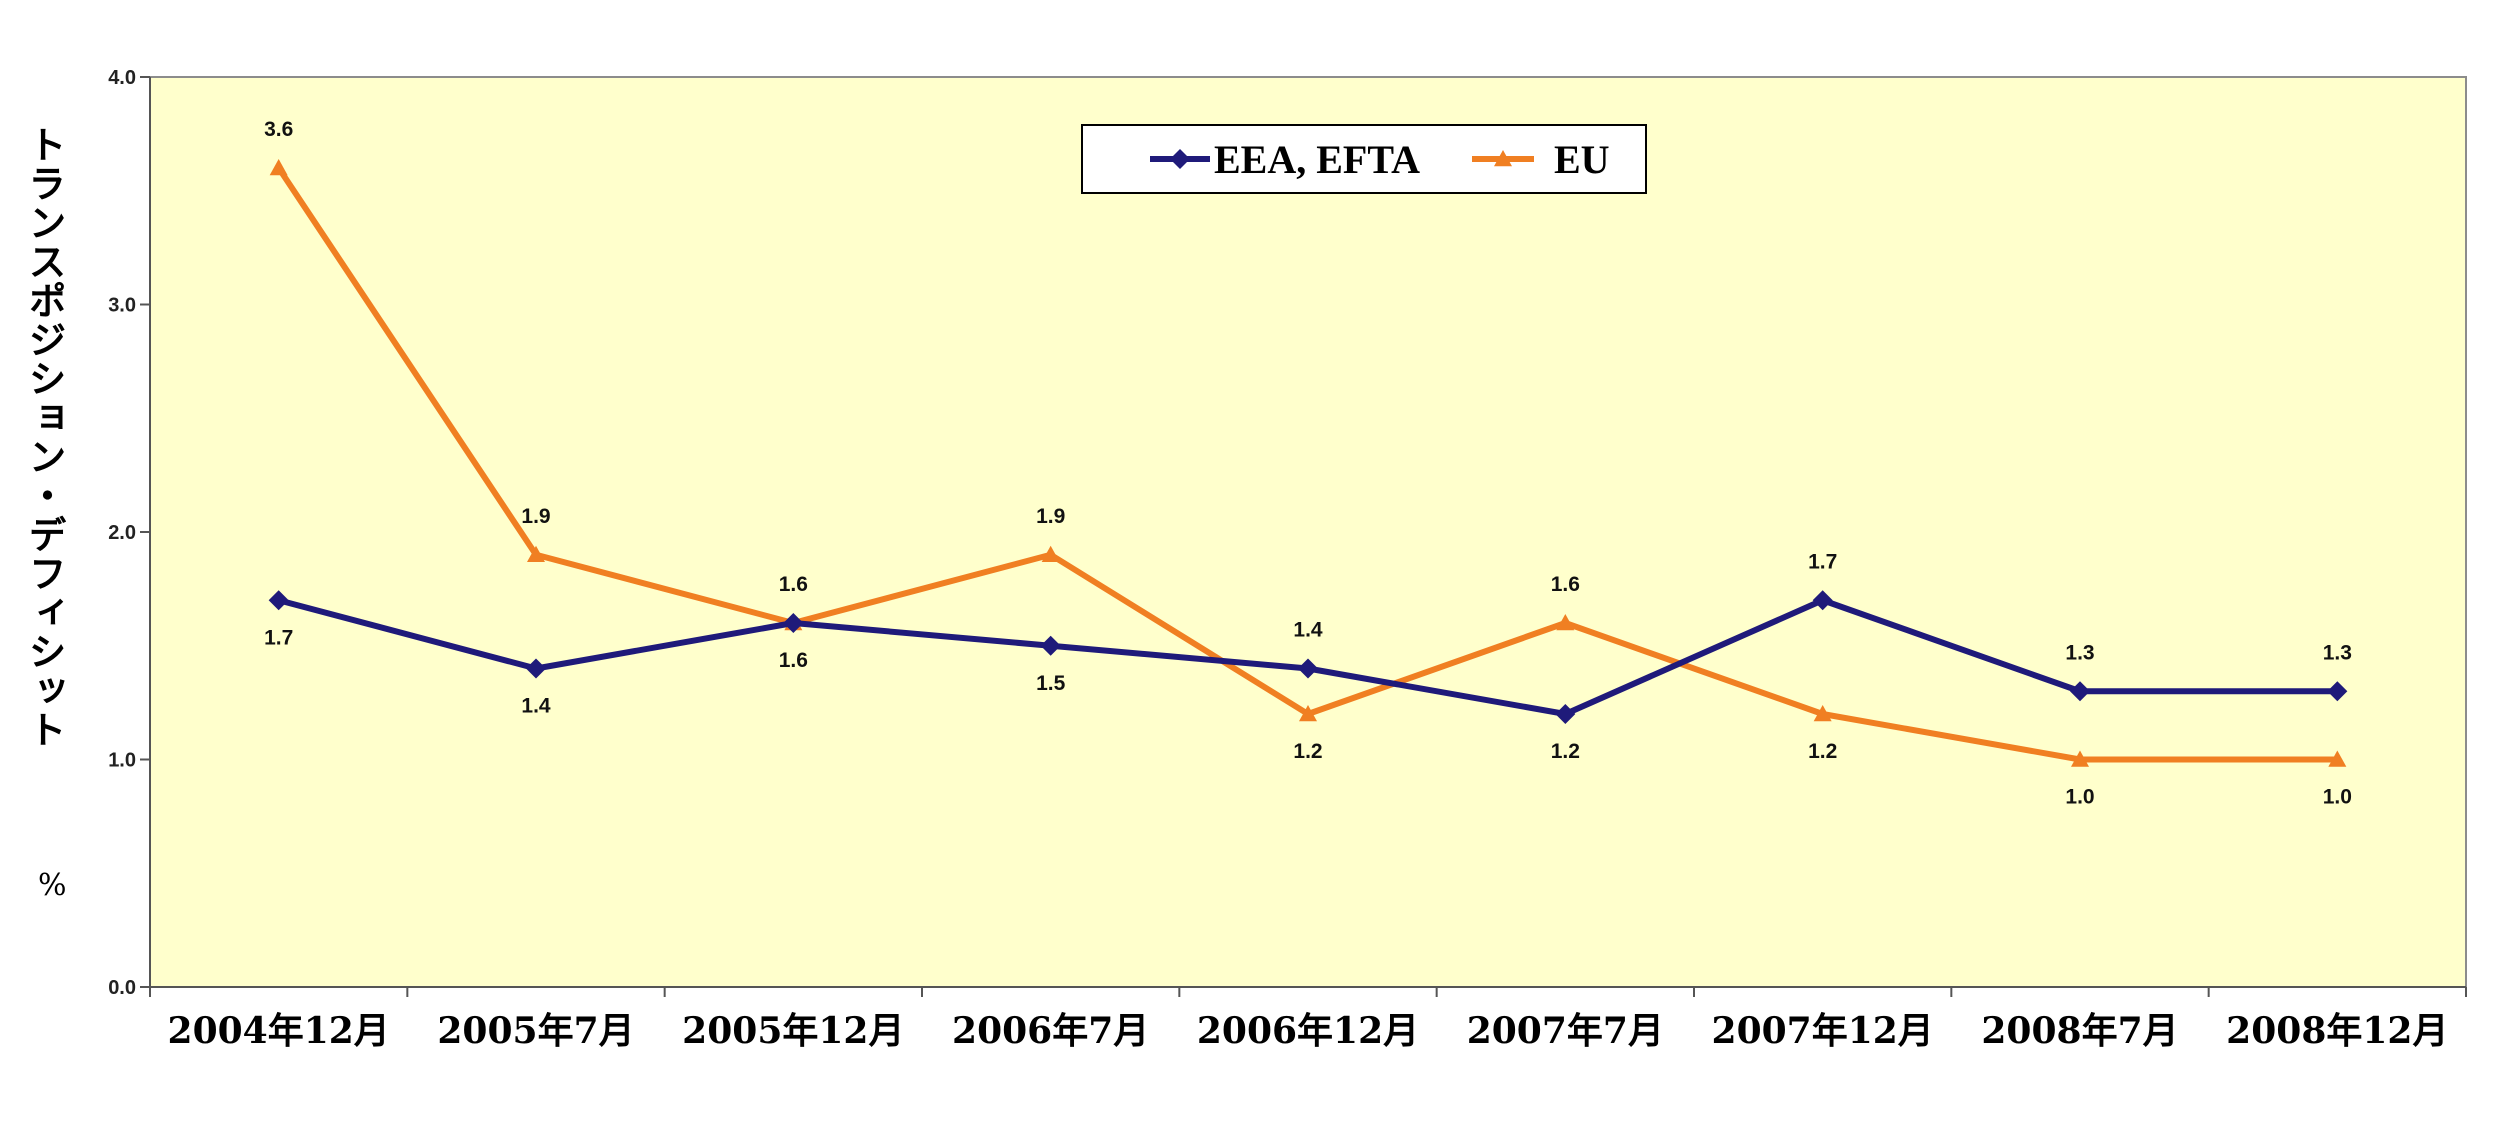  I want to click on y-tick-label: 2.0, so click(122, 533).